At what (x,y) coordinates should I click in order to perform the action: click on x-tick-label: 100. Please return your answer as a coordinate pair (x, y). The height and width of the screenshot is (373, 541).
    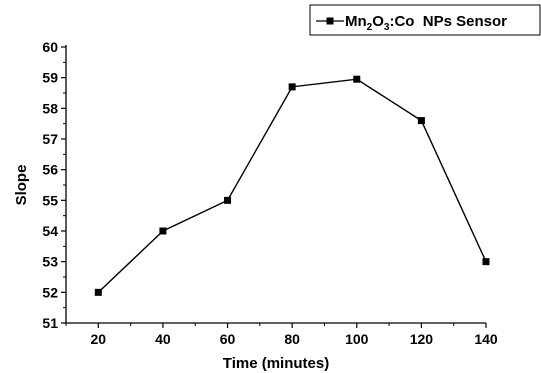
    Looking at the image, I should click on (357, 339).